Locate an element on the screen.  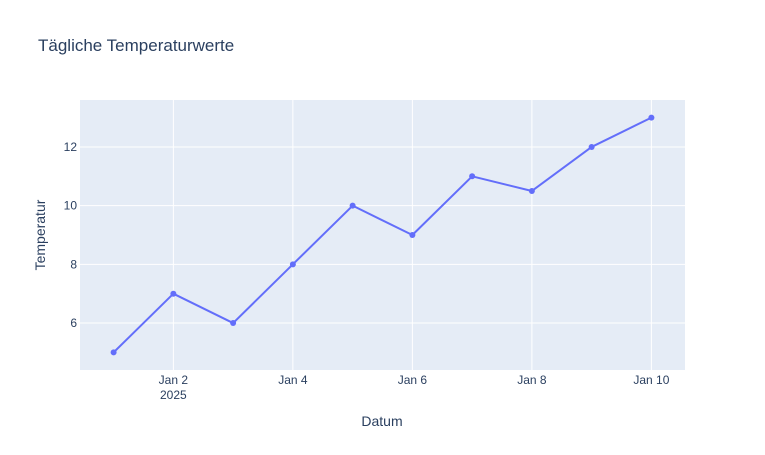
x-tick-label: Jan 8 is located at coordinates (532, 380).